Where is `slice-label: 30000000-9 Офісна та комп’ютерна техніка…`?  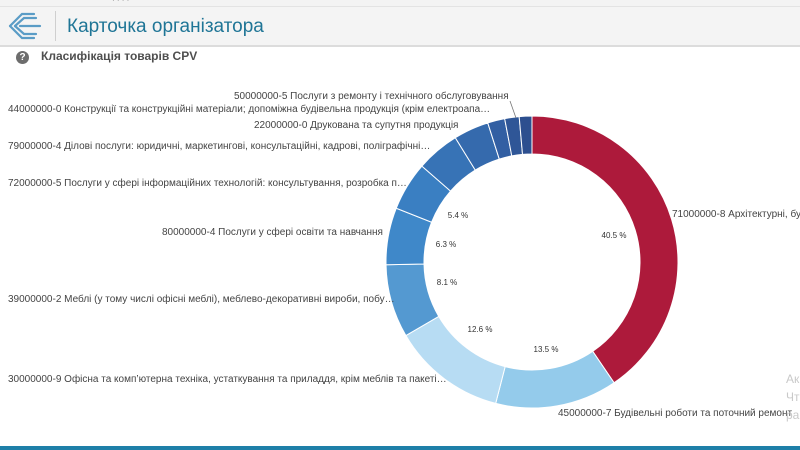
slice-label: 30000000-9 Офісна та комп’ютерна техніка… is located at coordinates (227, 379).